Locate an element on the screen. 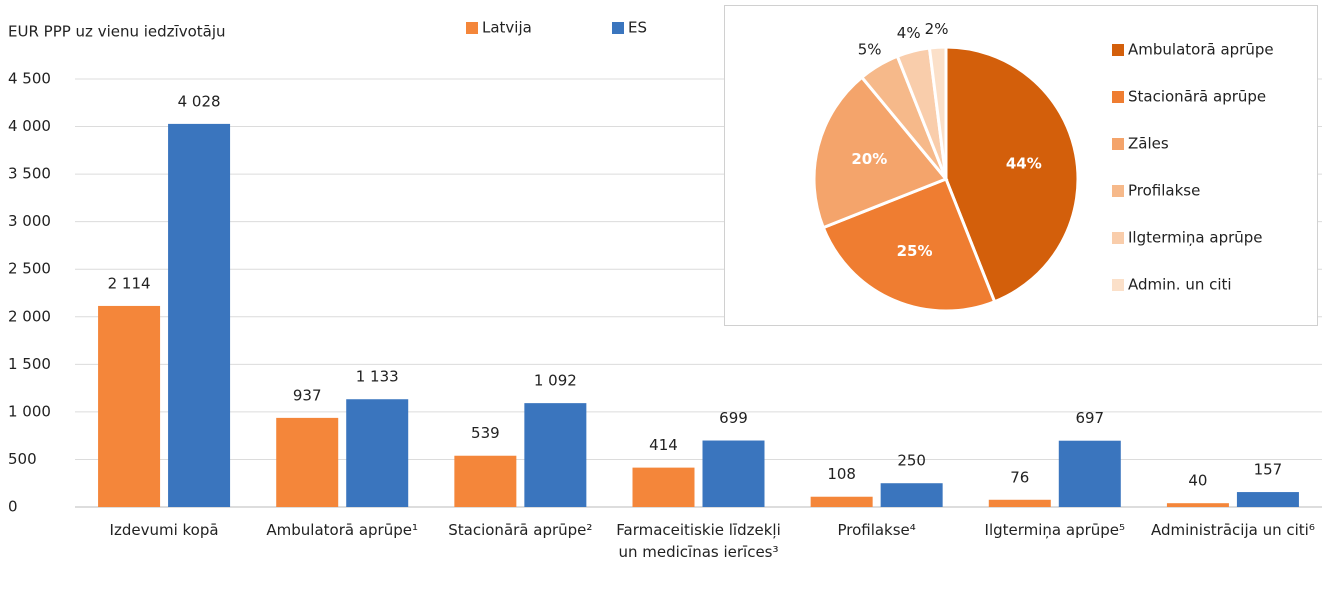  x-tick-label: Izdevumi kopā is located at coordinates (164, 530).